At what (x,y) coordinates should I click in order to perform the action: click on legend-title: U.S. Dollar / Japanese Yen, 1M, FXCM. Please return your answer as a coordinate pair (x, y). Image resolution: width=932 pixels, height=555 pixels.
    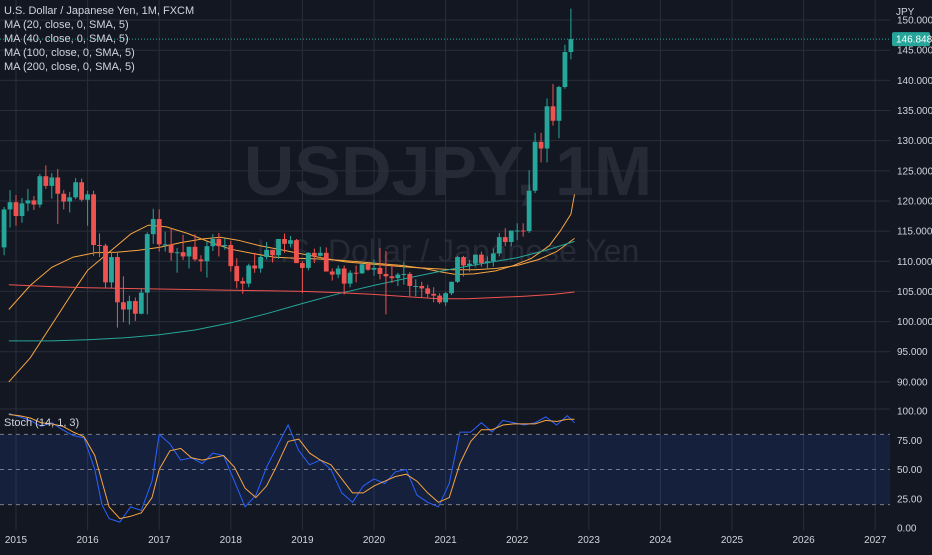
    Looking at the image, I should click on (99, 11).